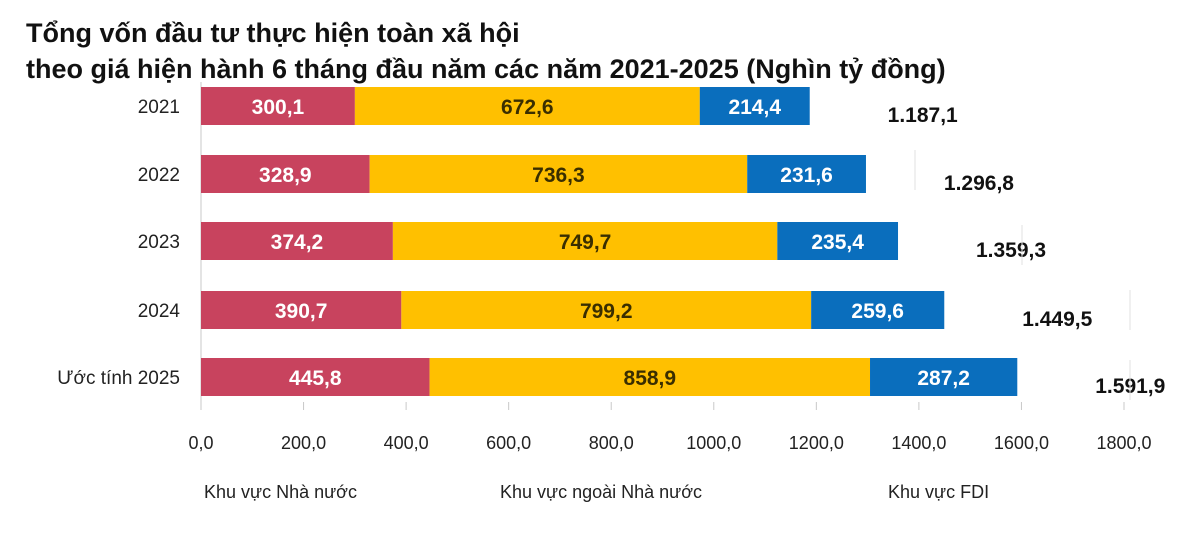  What do you see at coordinates (1021, 443) in the screenshot?
I see `x-tick-label: 1600,0` at bounding box center [1021, 443].